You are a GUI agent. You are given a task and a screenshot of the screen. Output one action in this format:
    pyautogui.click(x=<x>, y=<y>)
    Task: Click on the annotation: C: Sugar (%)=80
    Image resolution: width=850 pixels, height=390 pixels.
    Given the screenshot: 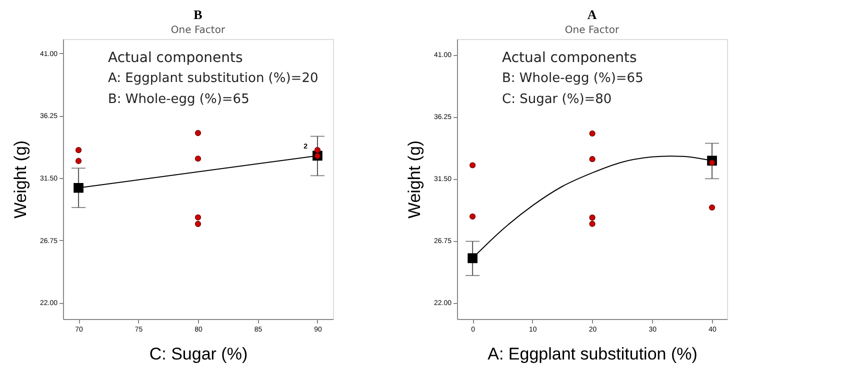 What is the action you would take?
    pyautogui.click(x=557, y=99)
    